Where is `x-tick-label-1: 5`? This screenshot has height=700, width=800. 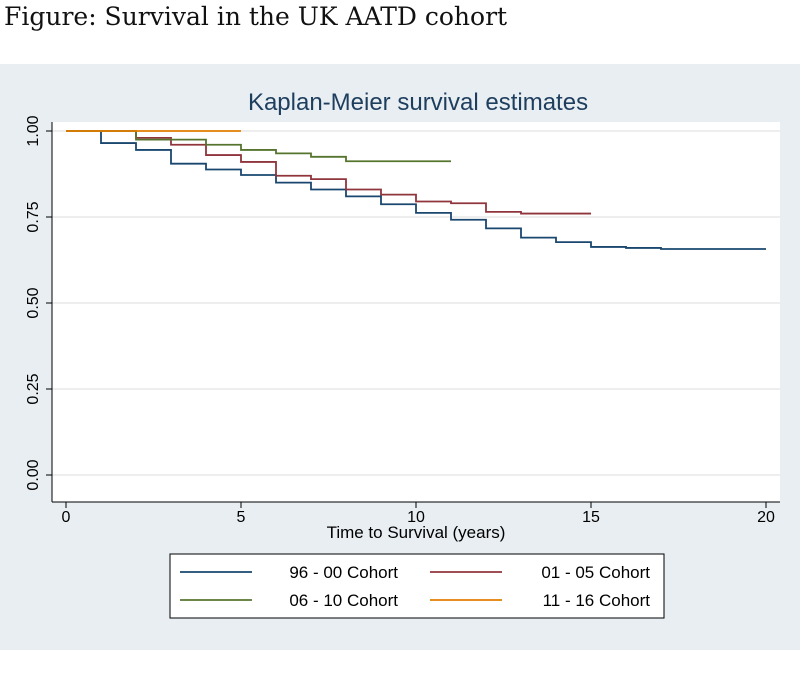 x-tick-label-1: 5 is located at coordinates (241, 517).